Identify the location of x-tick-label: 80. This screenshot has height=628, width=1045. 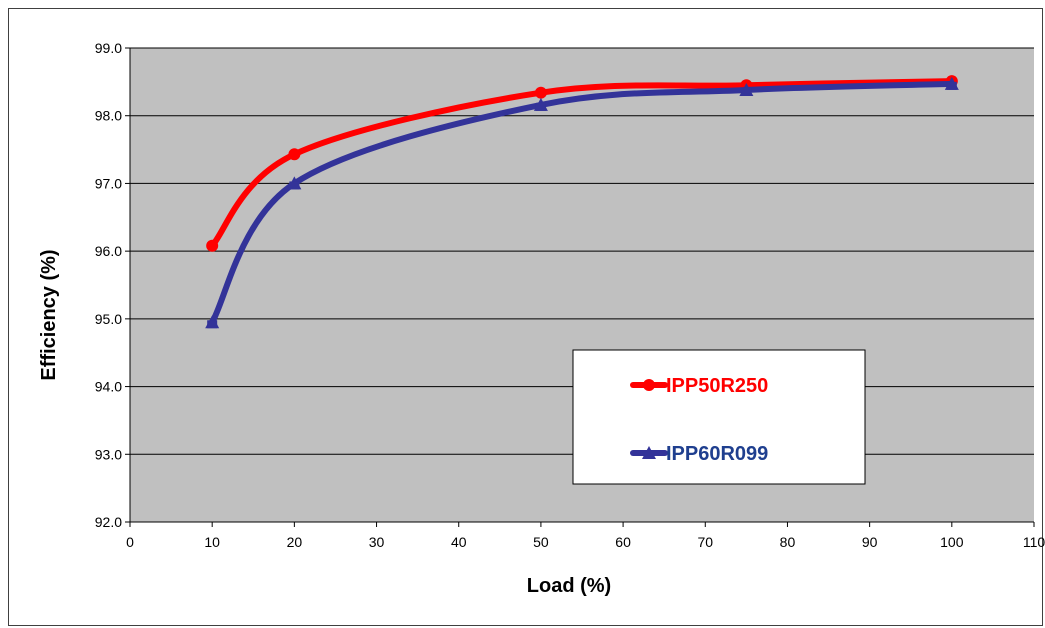
(788, 542).